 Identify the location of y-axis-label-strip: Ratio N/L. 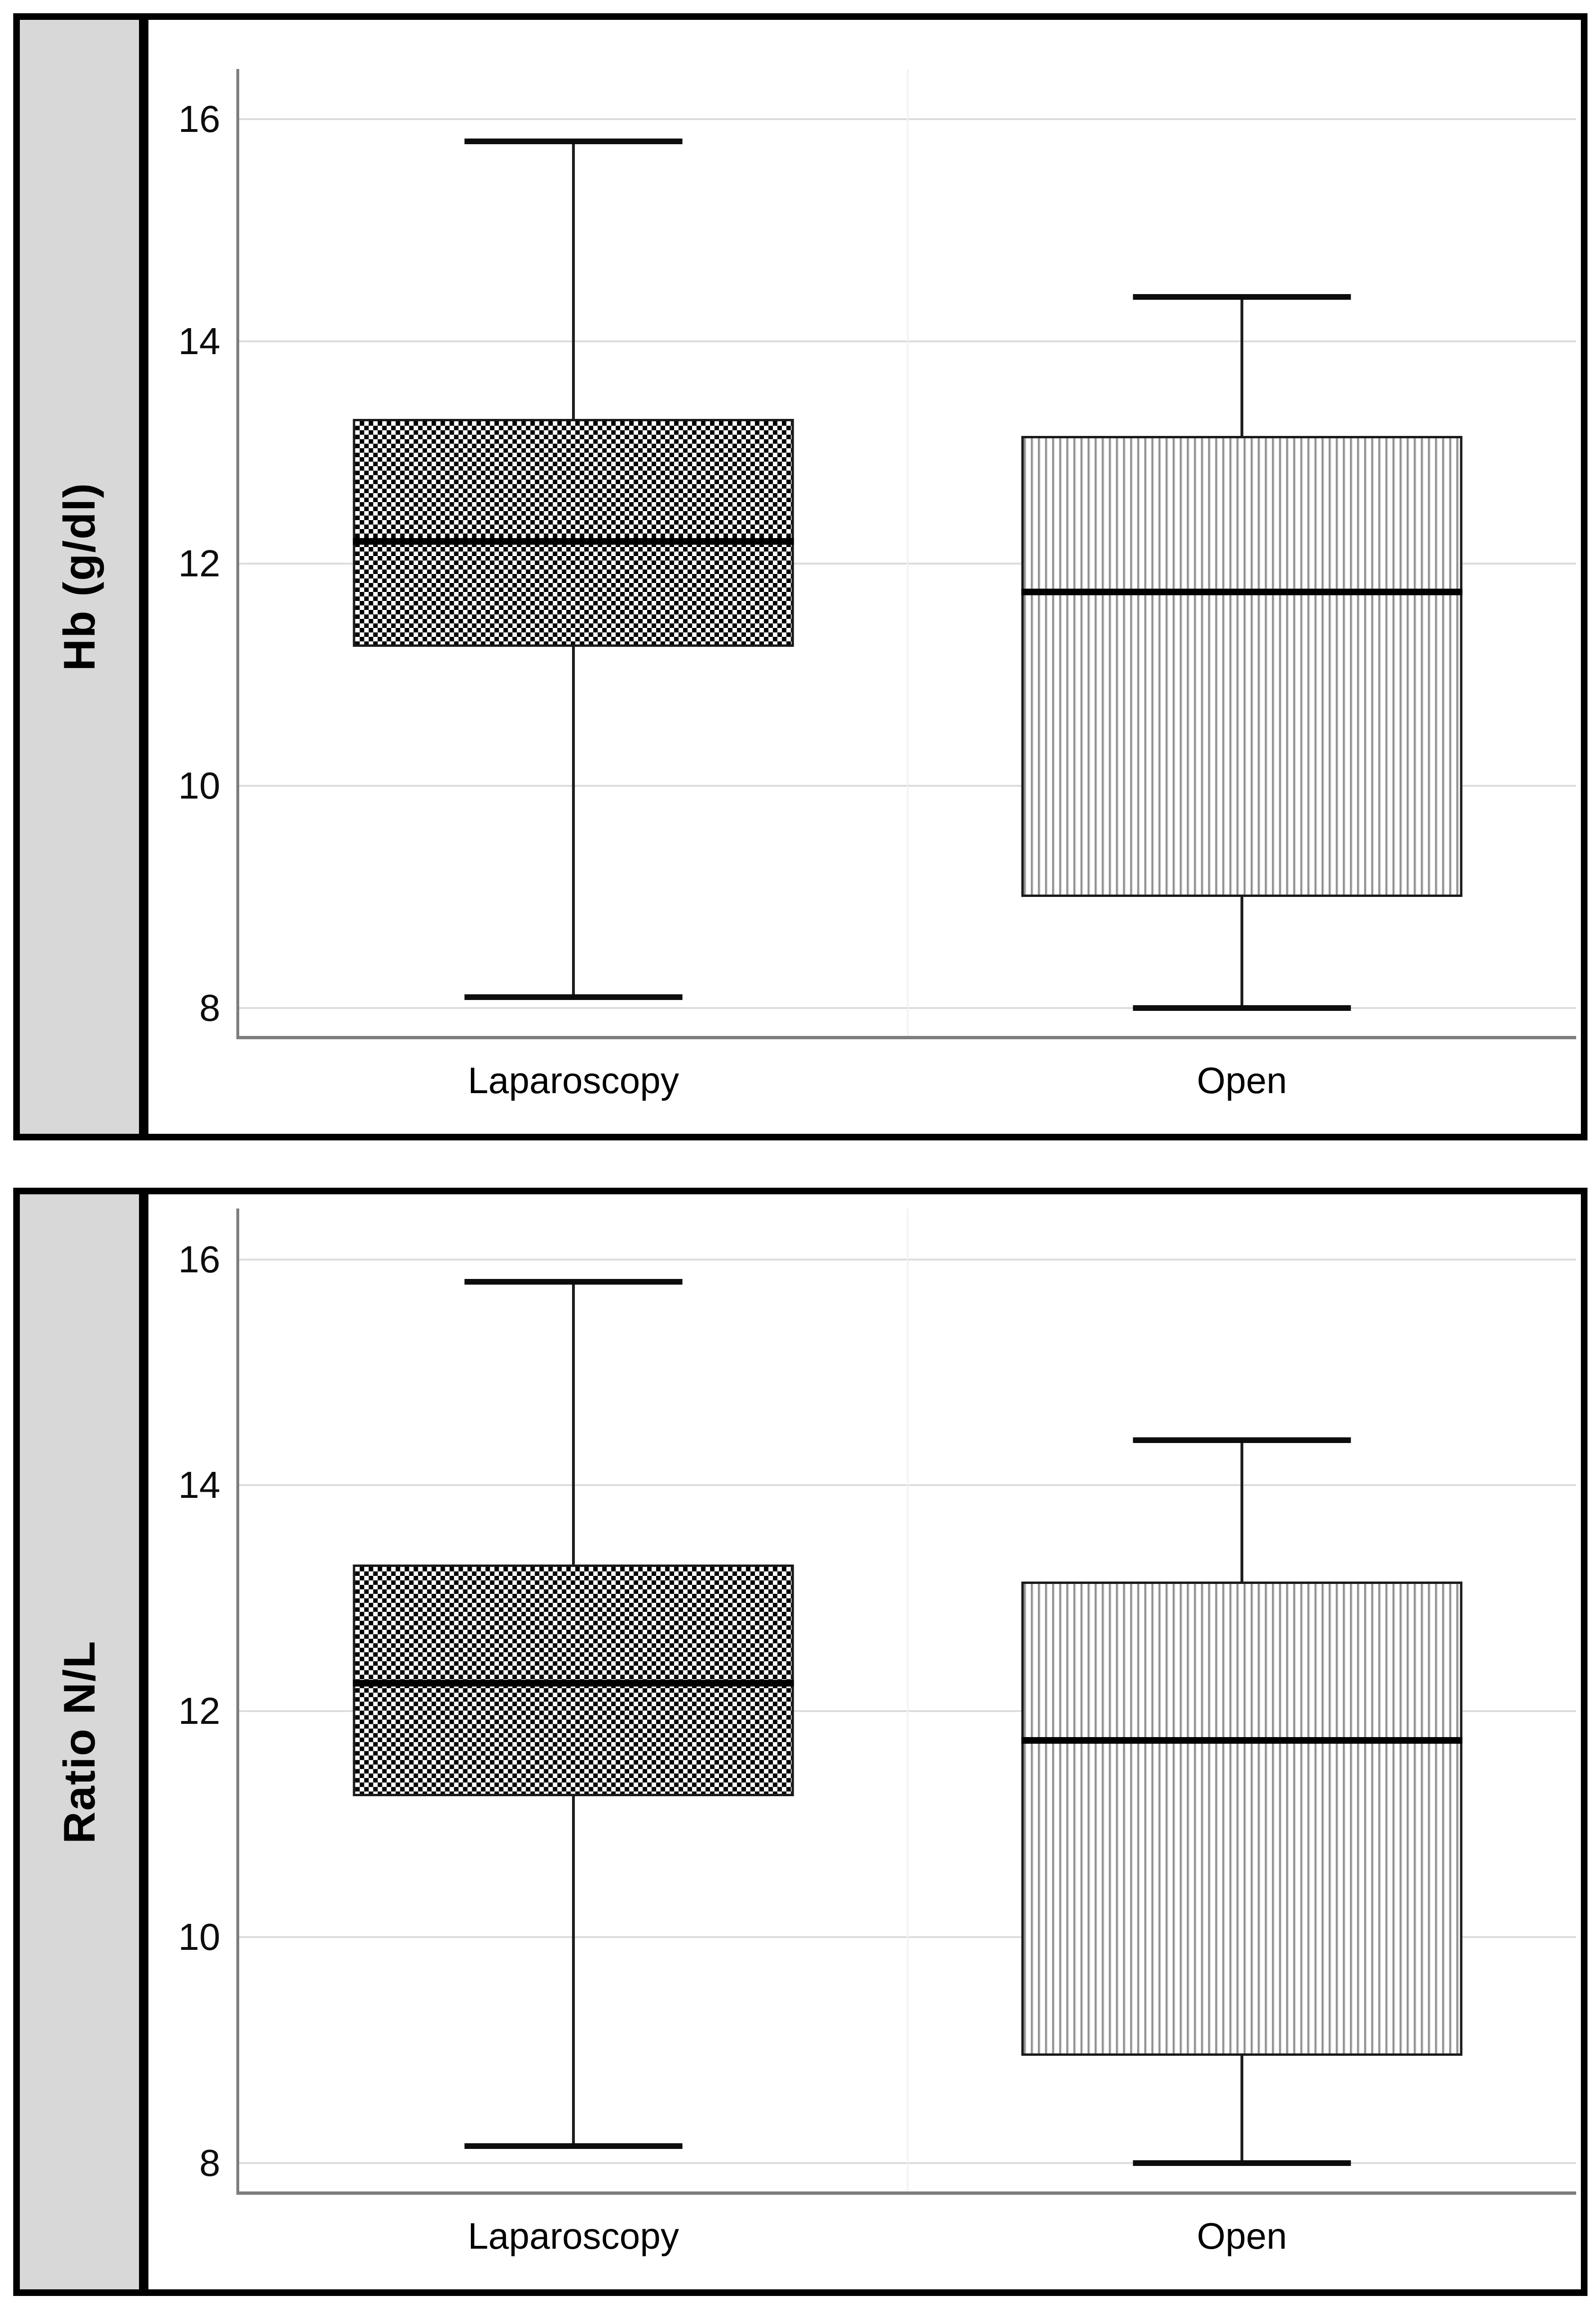
(84, 1741).